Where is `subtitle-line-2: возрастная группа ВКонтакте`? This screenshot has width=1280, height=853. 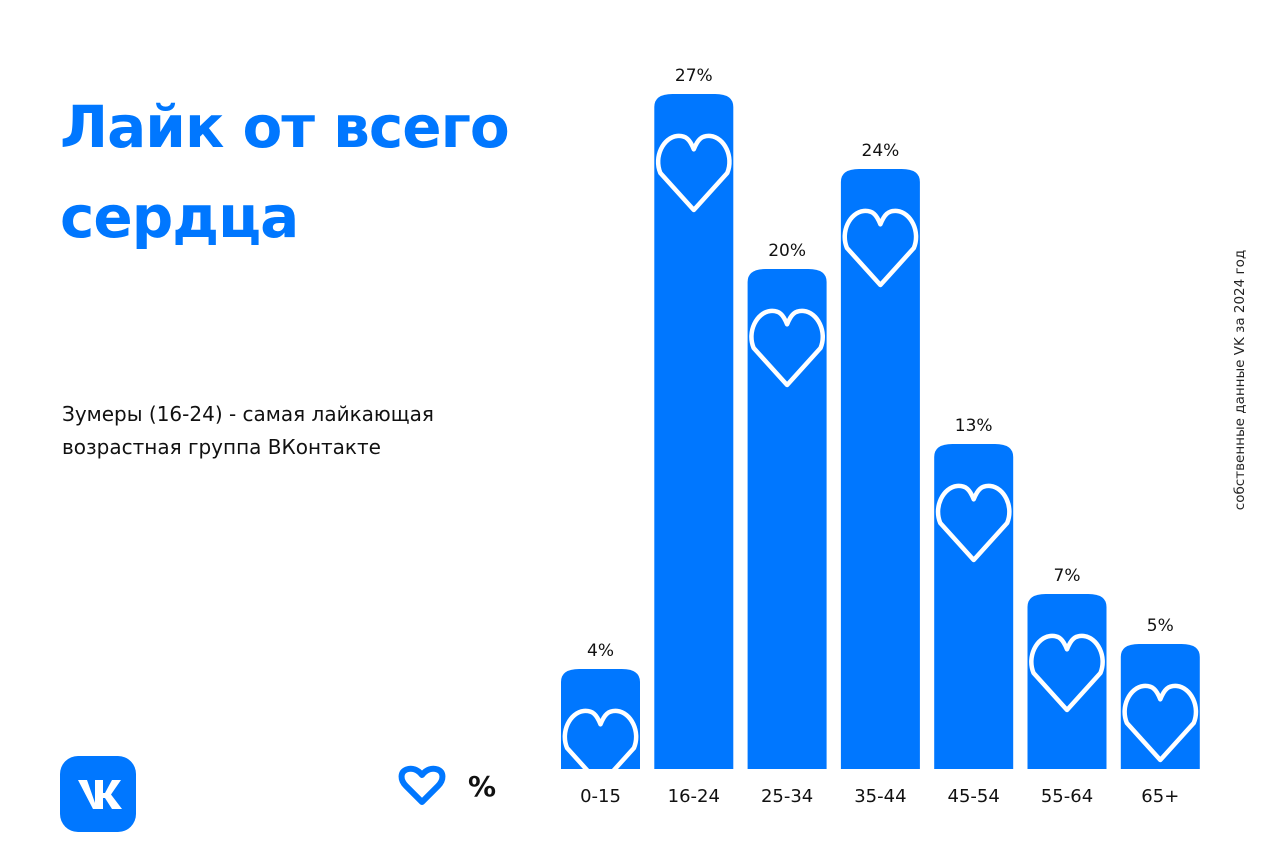
subtitle-line-2: возрастная группа ВКонтакте is located at coordinates (221, 447).